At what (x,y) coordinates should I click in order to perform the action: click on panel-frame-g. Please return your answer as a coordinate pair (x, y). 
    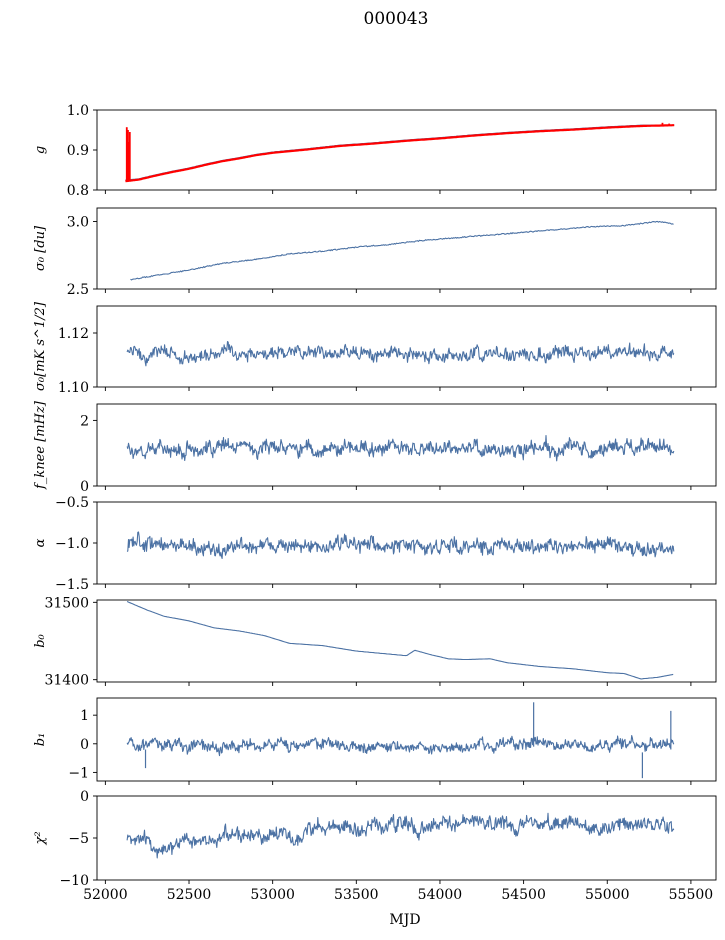
    Looking at the image, I should click on (406, 150).